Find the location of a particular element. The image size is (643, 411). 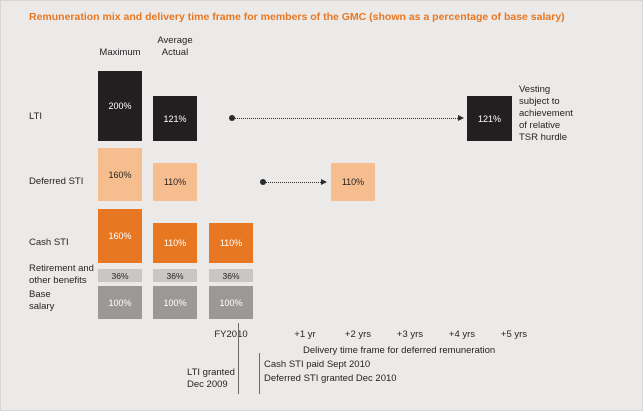

col-header-average-actual: Average Actual is located at coordinates (175, 46).